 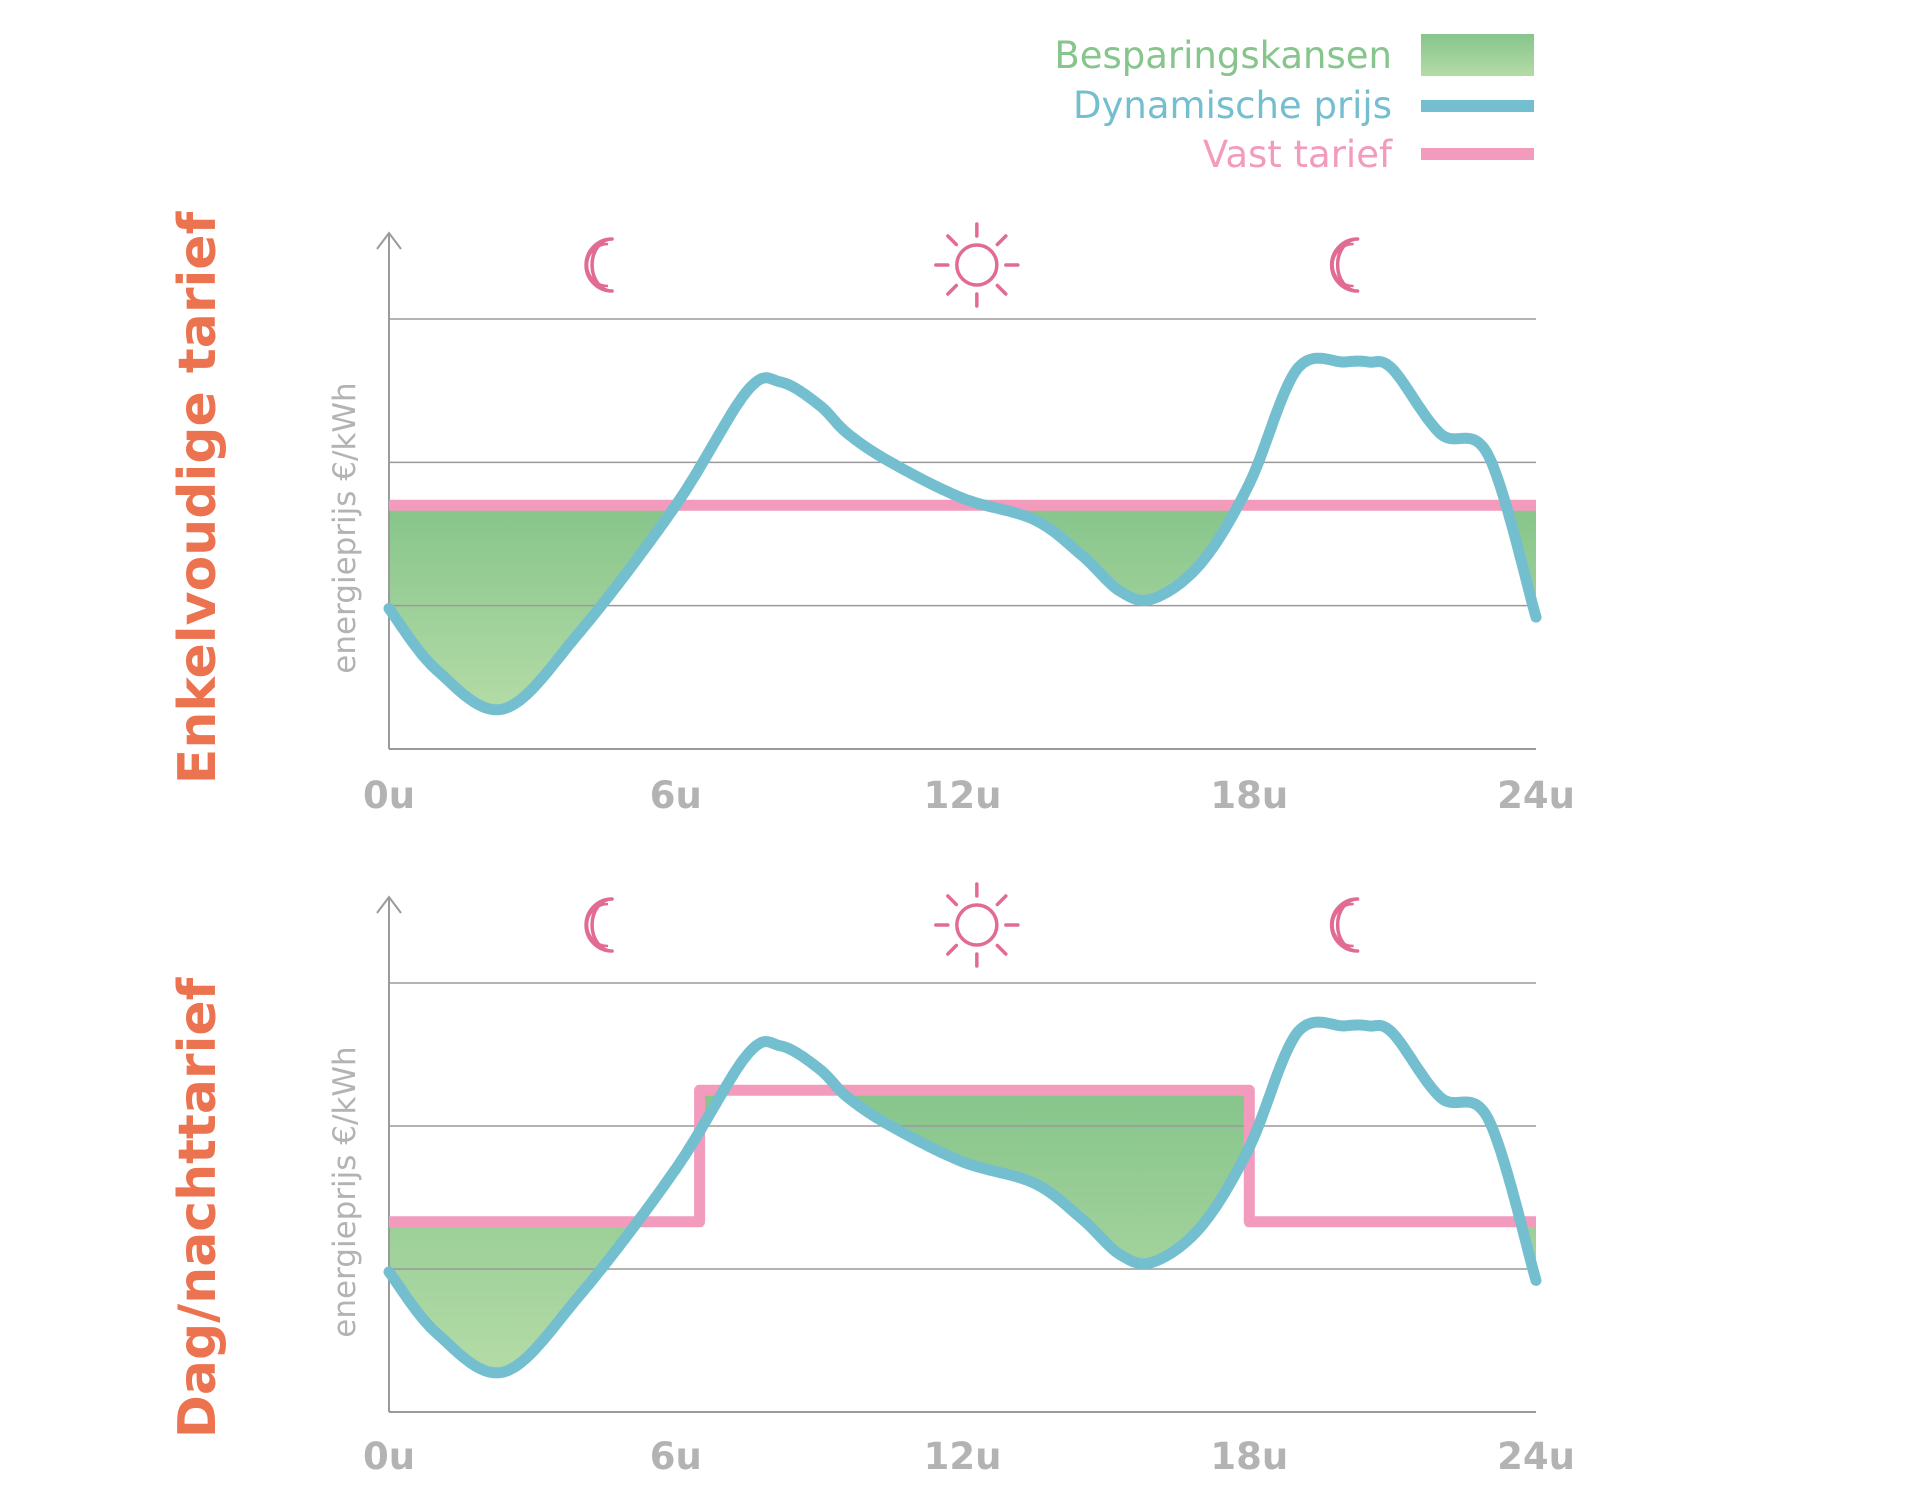 I want to click on panel-title-day-night-rate: Dag/nachttarief, so click(x=198, y=1207).